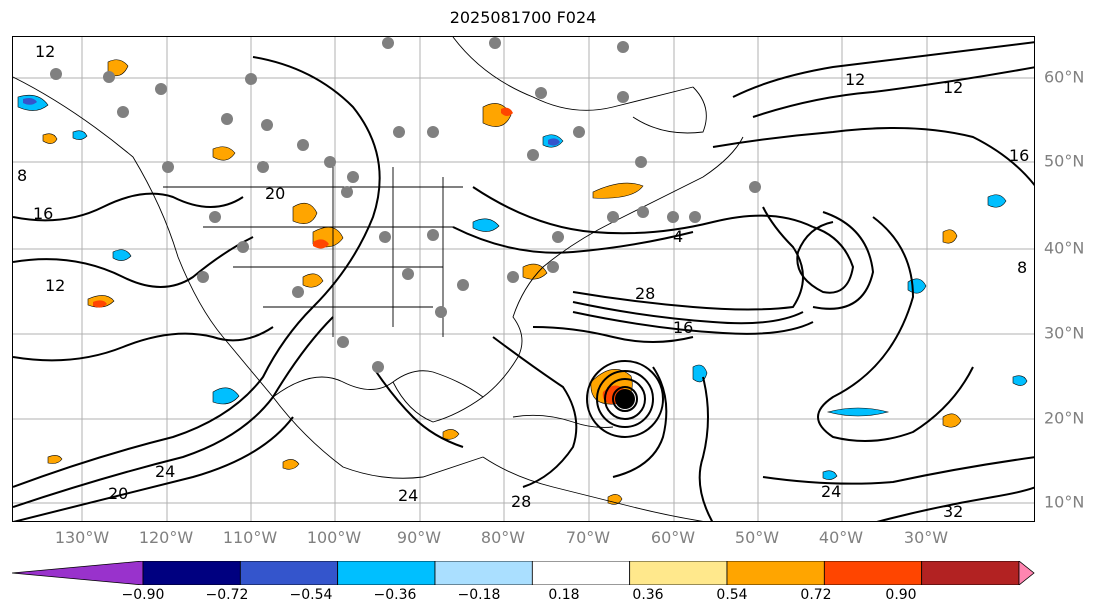 The image size is (1105, 615). I want to click on longitude-label: 30°W, so click(926, 537).